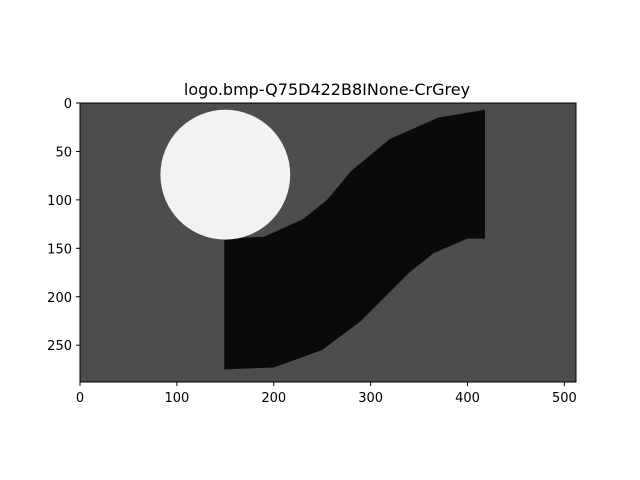  Describe the element at coordinates (326, 394) in the screenshot. I see `x-axis: 0 100 200 300 400 500` at that location.